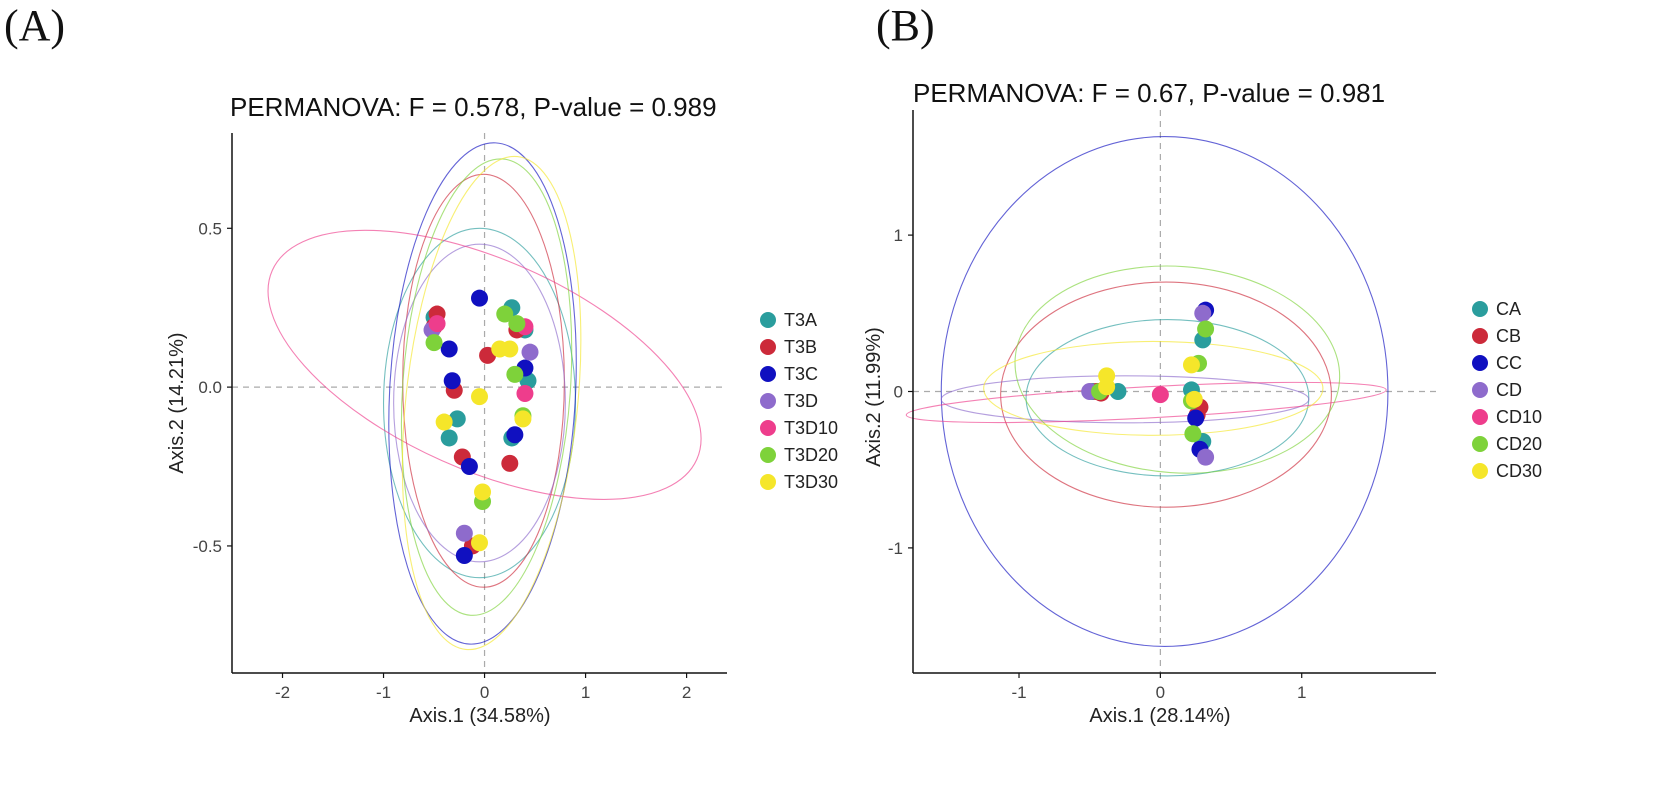  What do you see at coordinates (585, 692) in the screenshot?
I see `chart1-x-tick-label: 1` at bounding box center [585, 692].